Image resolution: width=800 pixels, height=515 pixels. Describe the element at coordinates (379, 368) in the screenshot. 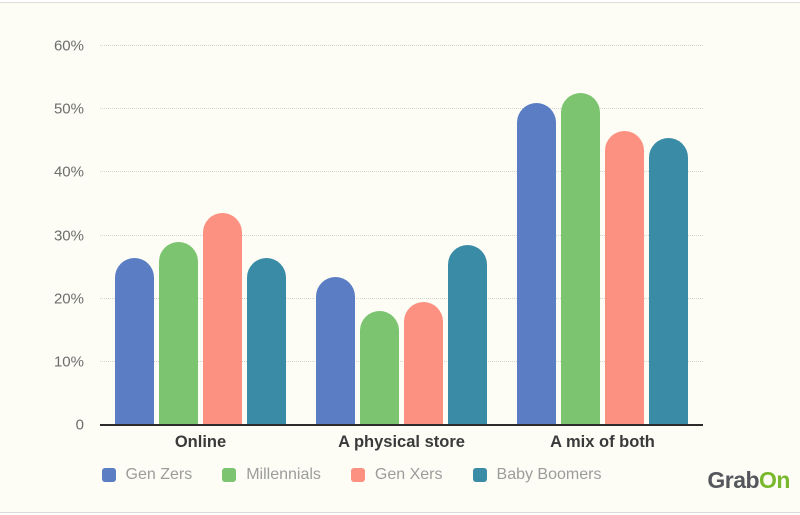

I see `bar-millennials-a-physical-store` at that location.